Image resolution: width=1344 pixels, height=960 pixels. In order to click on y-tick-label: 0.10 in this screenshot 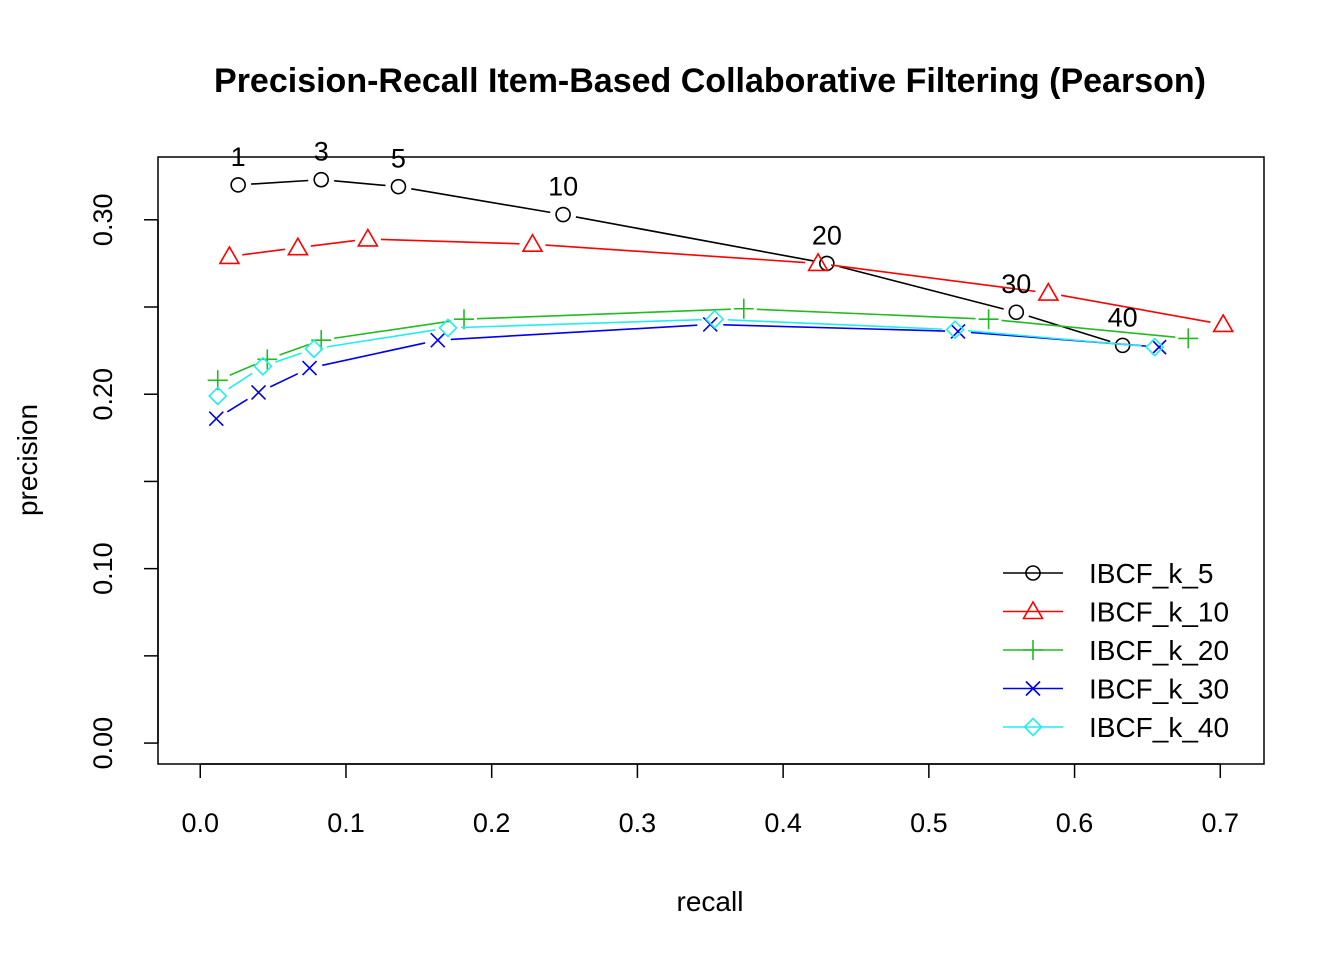, I will do `click(103, 568)`.